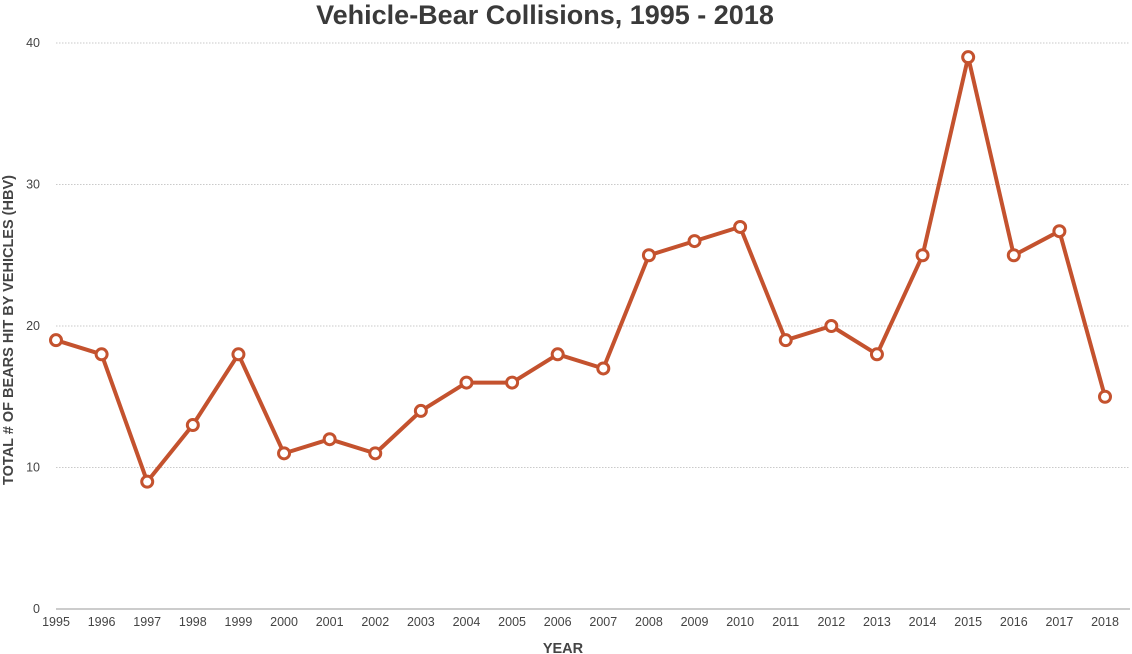  I want to click on x-tick-label: 2005, so click(512, 622).